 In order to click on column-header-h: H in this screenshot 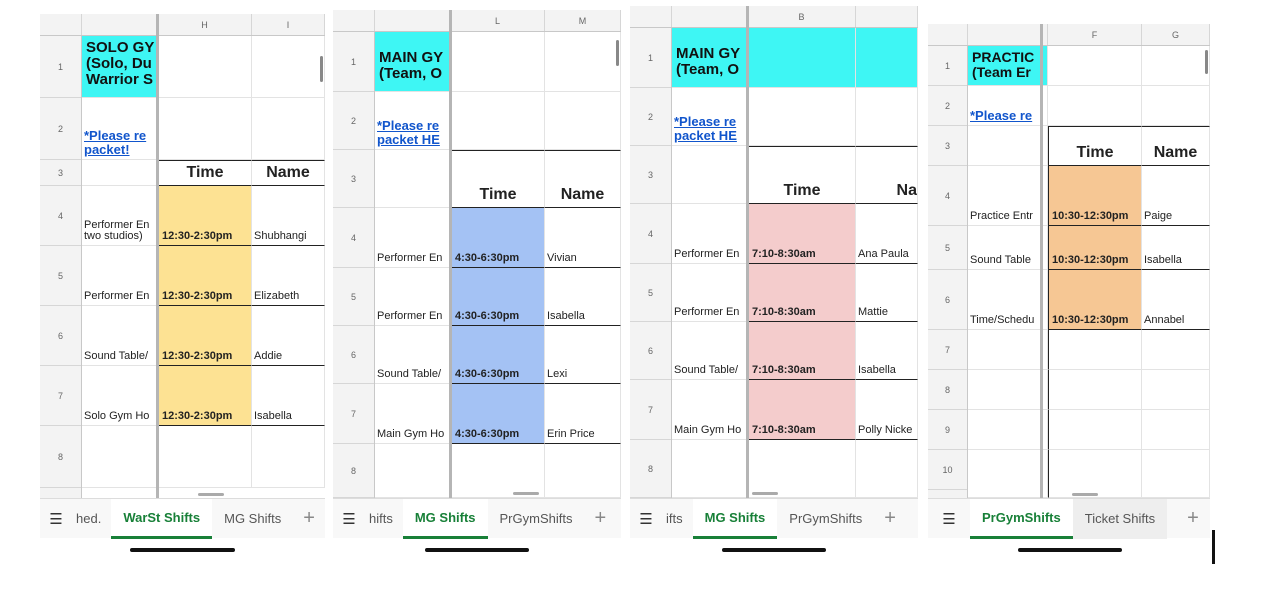, I will do `click(205, 24)`.